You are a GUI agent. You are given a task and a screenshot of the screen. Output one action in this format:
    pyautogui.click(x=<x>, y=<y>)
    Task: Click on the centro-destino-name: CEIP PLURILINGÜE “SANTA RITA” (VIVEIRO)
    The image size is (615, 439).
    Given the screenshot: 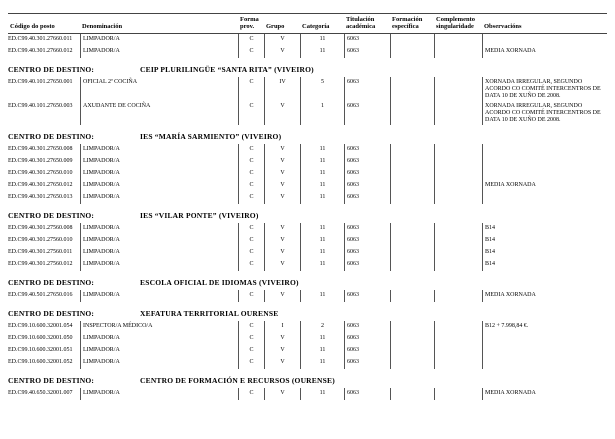 What is the action you would take?
    pyautogui.click(x=227, y=69)
    